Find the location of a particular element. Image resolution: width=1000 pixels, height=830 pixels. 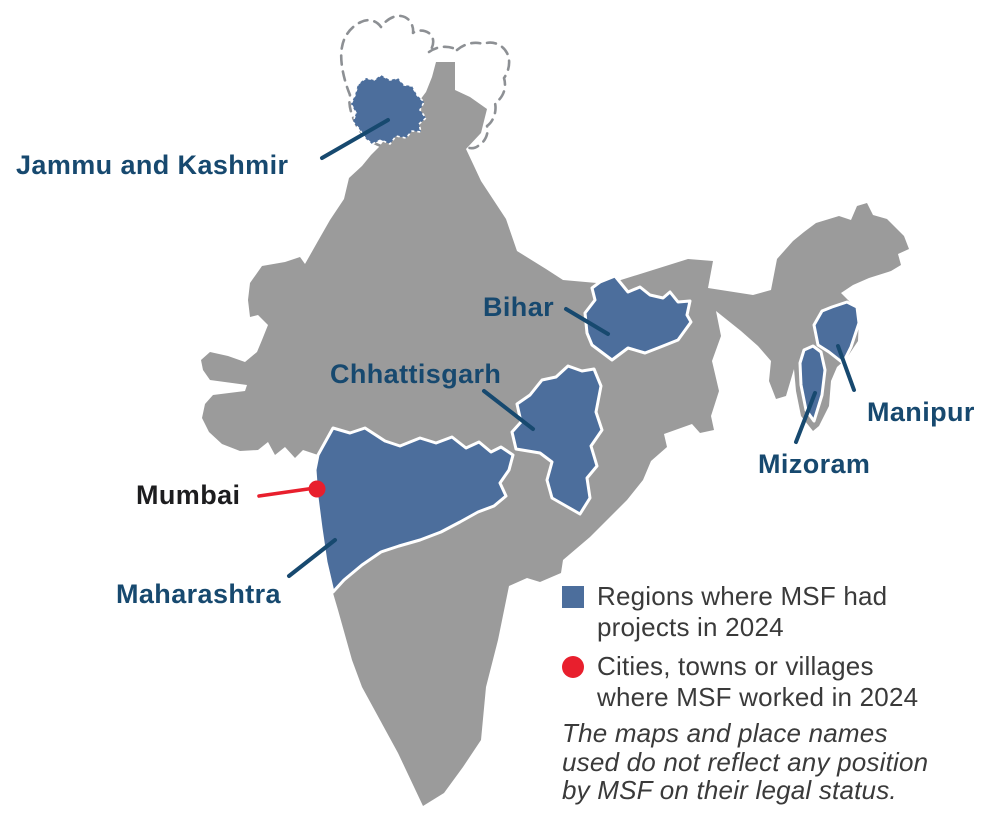

label-bihar: Bihar is located at coordinates (519, 307).